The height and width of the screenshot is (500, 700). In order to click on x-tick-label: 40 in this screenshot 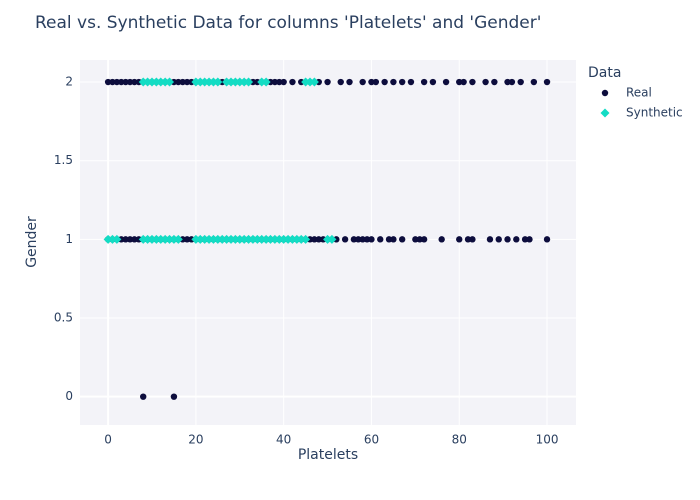, I will do `click(283, 440)`.